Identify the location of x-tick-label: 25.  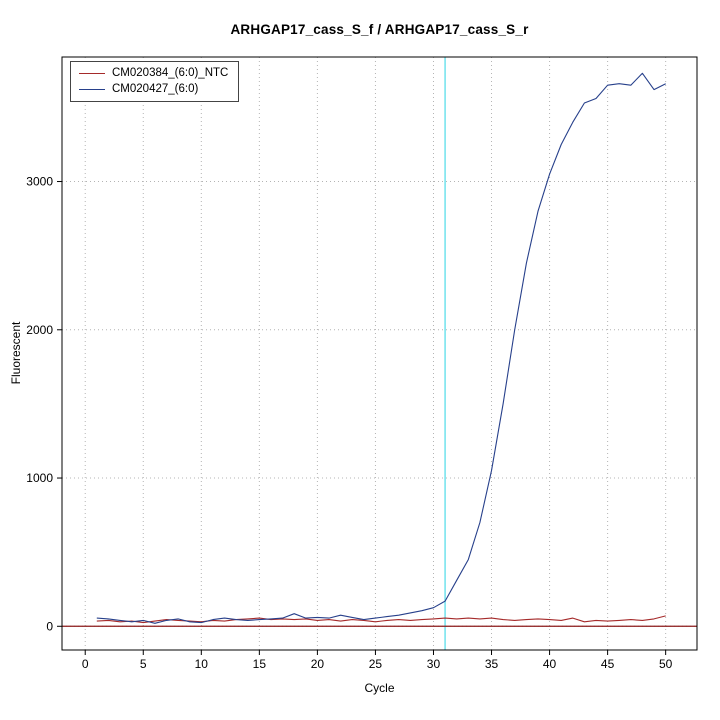
(376, 664).